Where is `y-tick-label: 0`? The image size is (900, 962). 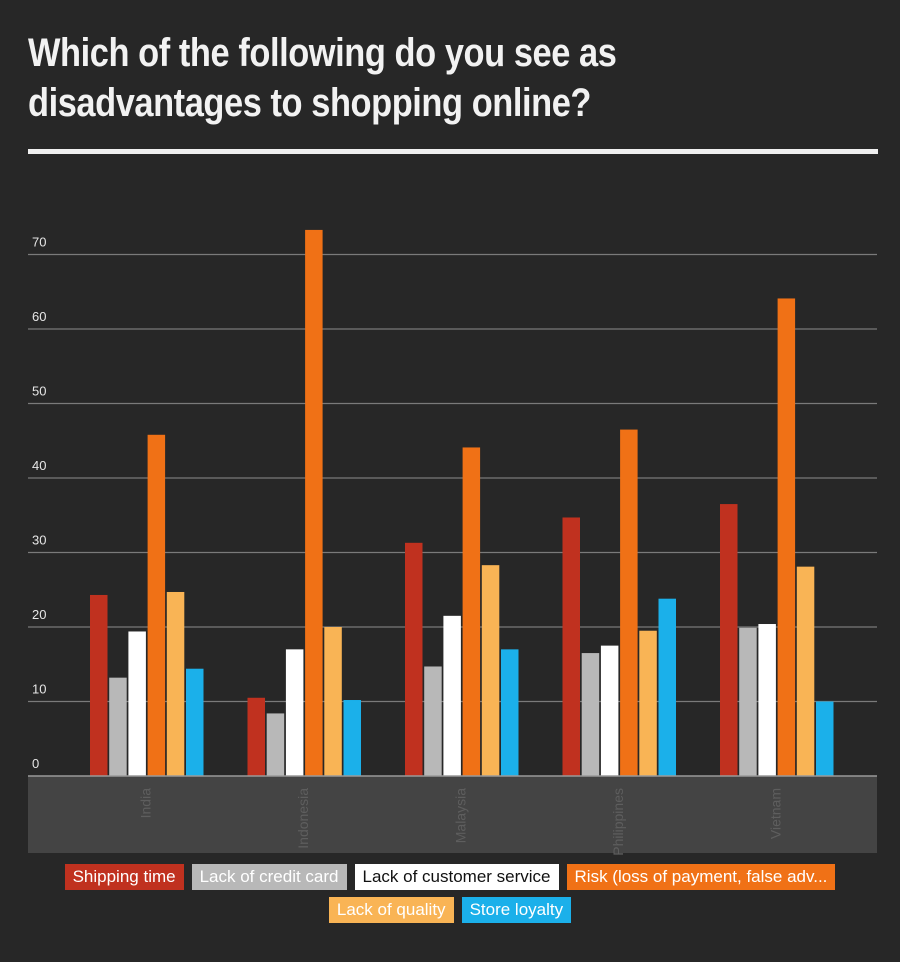 y-tick-label: 0 is located at coordinates (35, 763).